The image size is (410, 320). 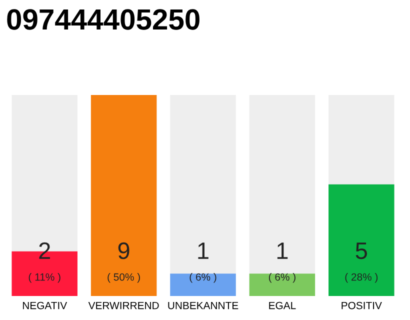 What do you see at coordinates (45, 306) in the screenshot?
I see `x-tick-label: NEGATIV` at bounding box center [45, 306].